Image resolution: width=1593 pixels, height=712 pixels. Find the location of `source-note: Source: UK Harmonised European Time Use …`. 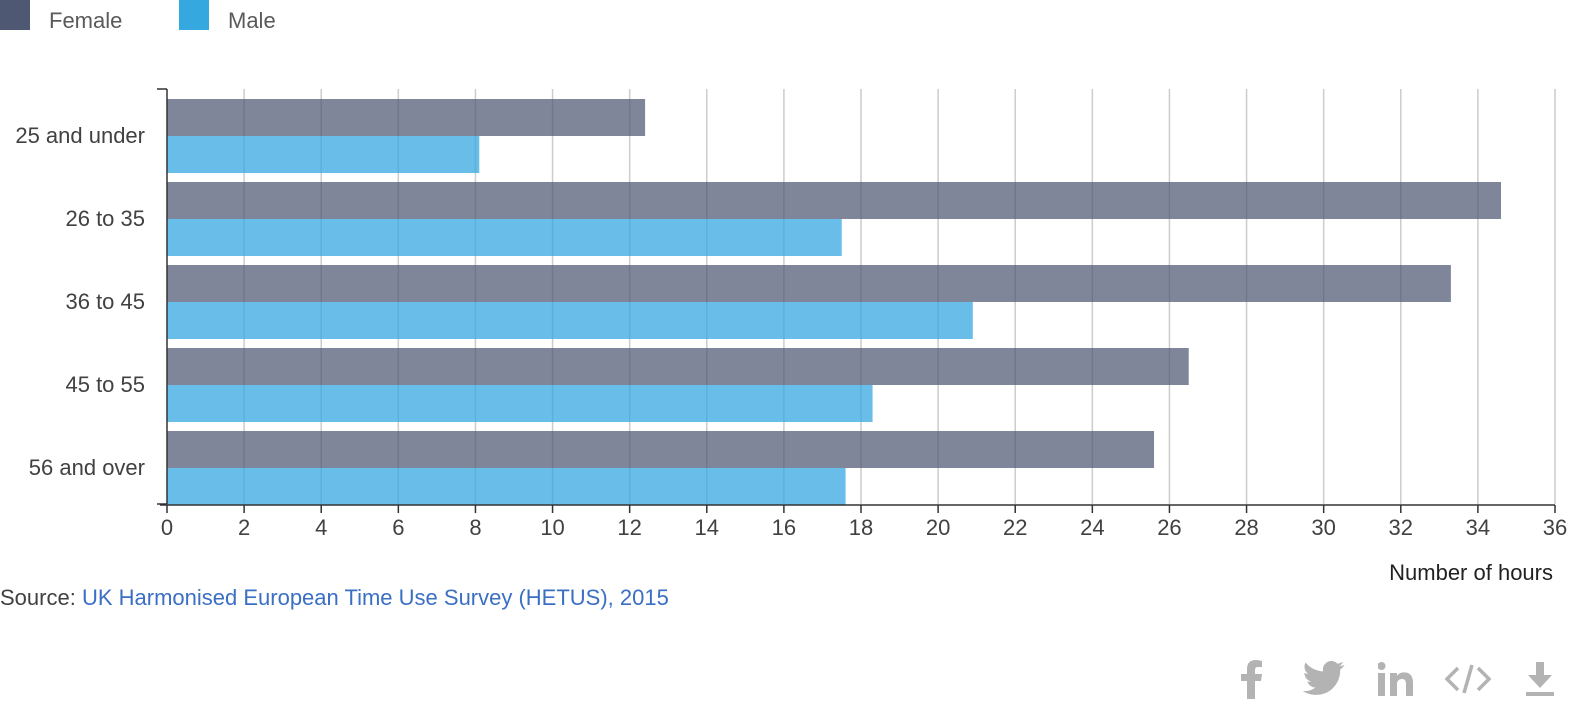

source-note: Source: UK Harmonised European Time Use … is located at coordinates (334, 598).